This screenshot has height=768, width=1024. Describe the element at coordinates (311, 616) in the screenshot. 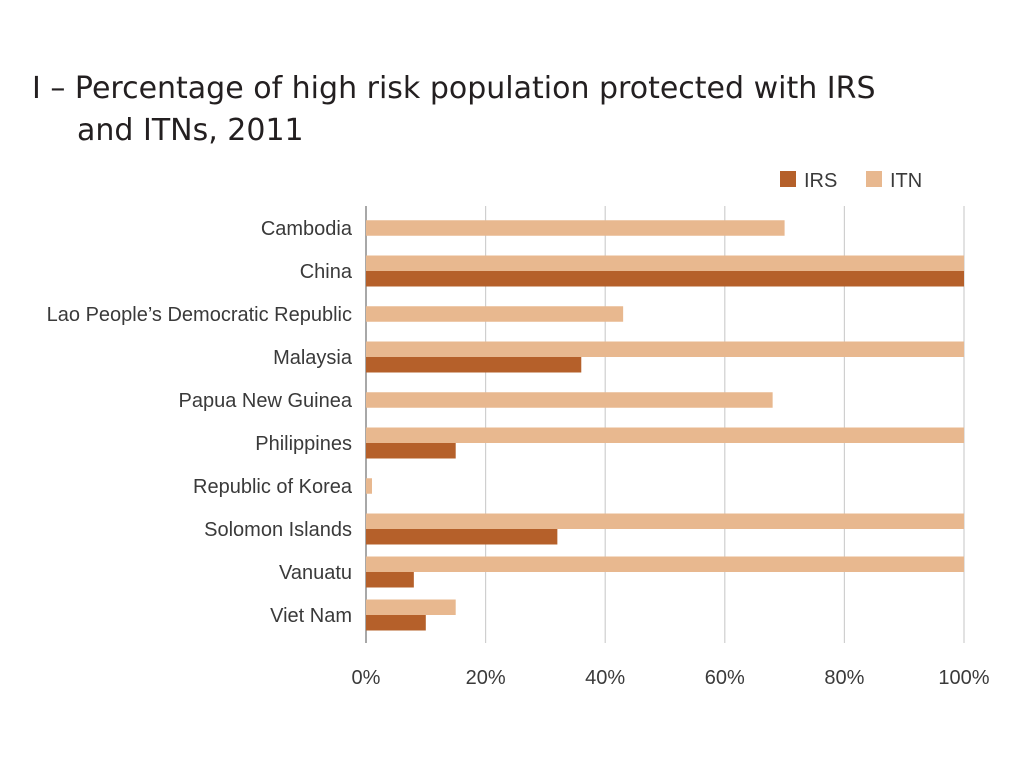

I see `category-label: Viet Nam` at that location.